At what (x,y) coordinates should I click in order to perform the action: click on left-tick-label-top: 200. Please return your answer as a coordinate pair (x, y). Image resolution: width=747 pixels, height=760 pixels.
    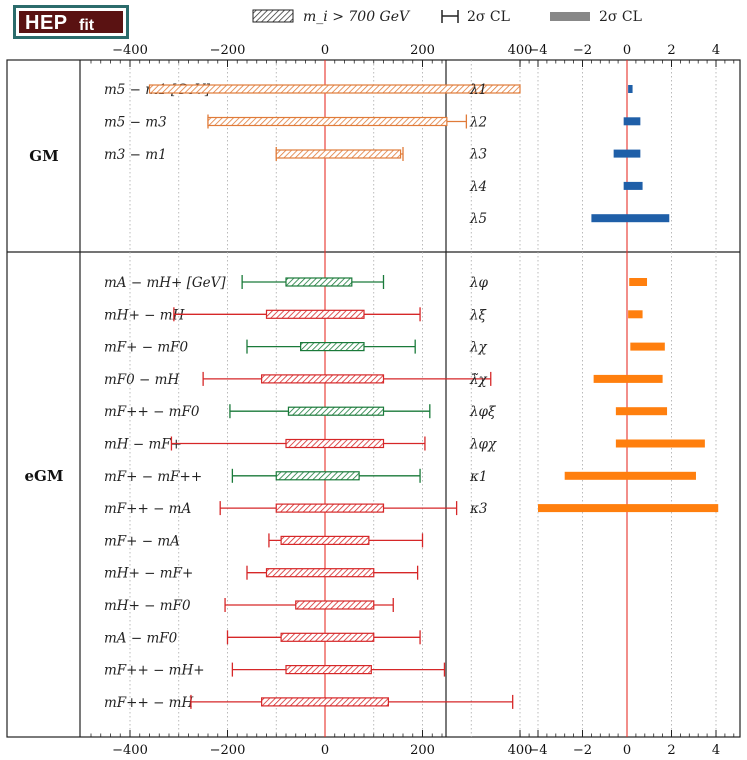
    Looking at the image, I should click on (422, 50).